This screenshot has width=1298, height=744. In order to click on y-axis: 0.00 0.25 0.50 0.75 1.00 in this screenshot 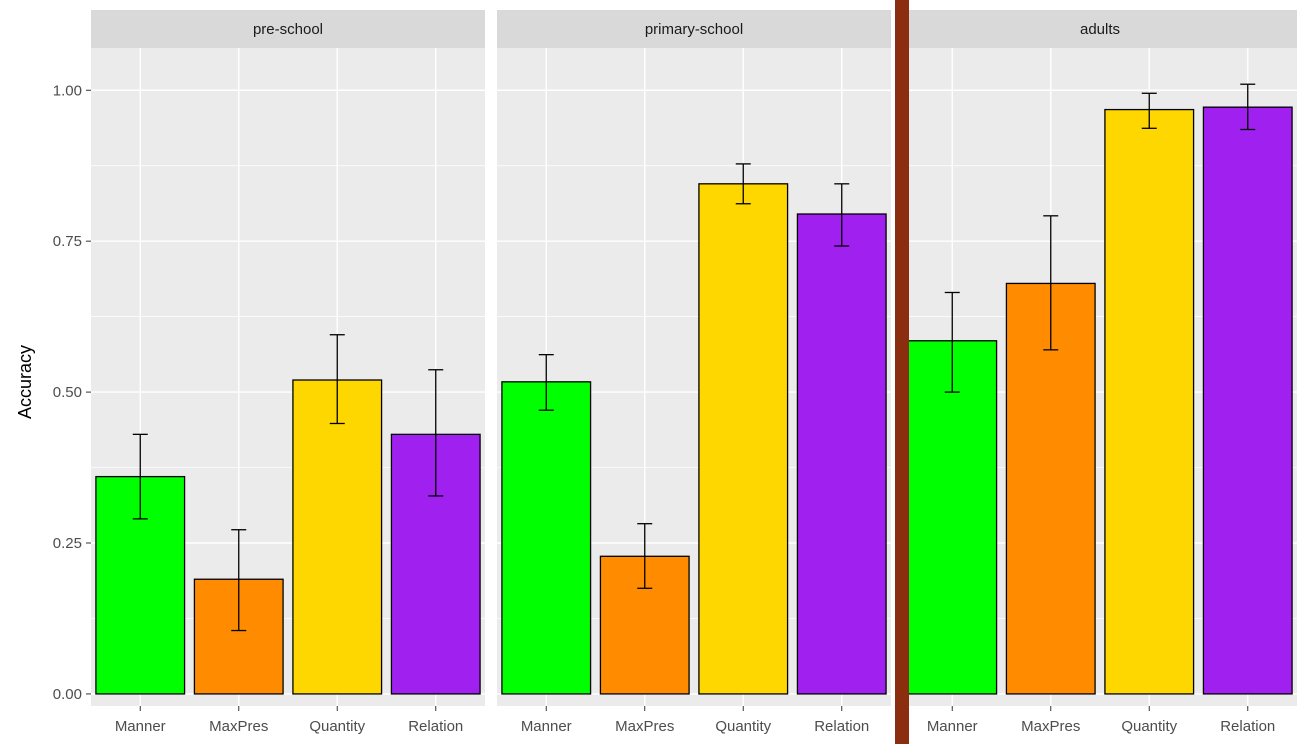, I will do `click(72, 392)`.